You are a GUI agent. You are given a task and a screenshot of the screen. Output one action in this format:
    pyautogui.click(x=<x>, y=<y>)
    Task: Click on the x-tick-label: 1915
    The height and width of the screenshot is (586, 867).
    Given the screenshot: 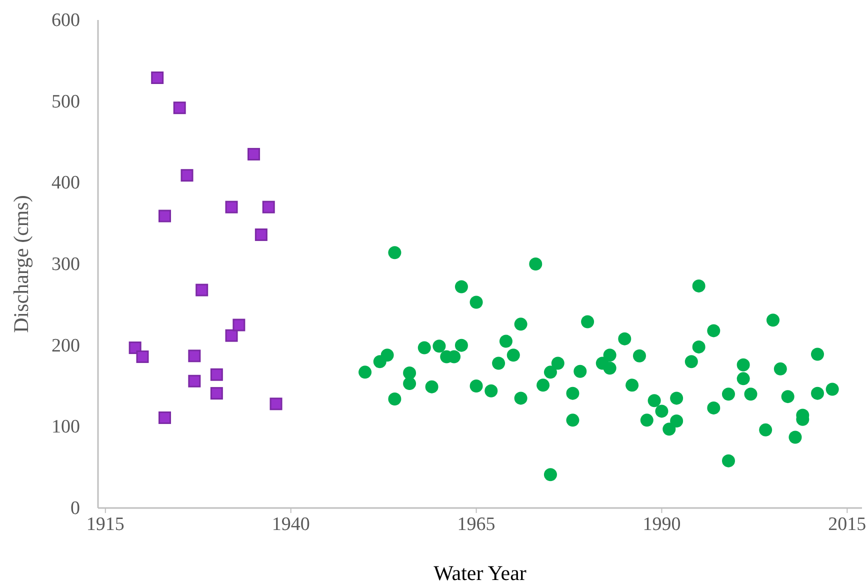 What is the action you would take?
    pyautogui.click(x=105, y=524)
    